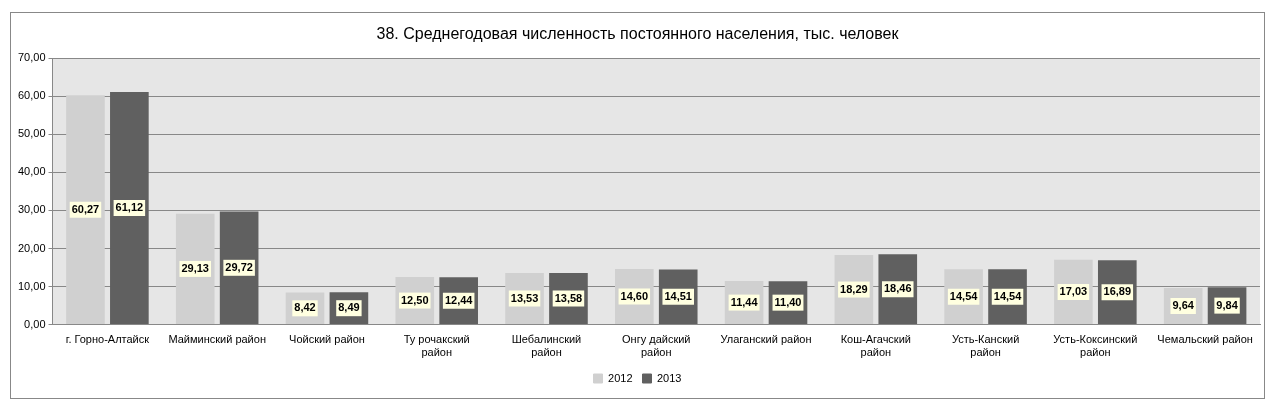  Describe the element at coordinates (788, 301) in the screenshot. I see `data-label: 11,40` at that location.